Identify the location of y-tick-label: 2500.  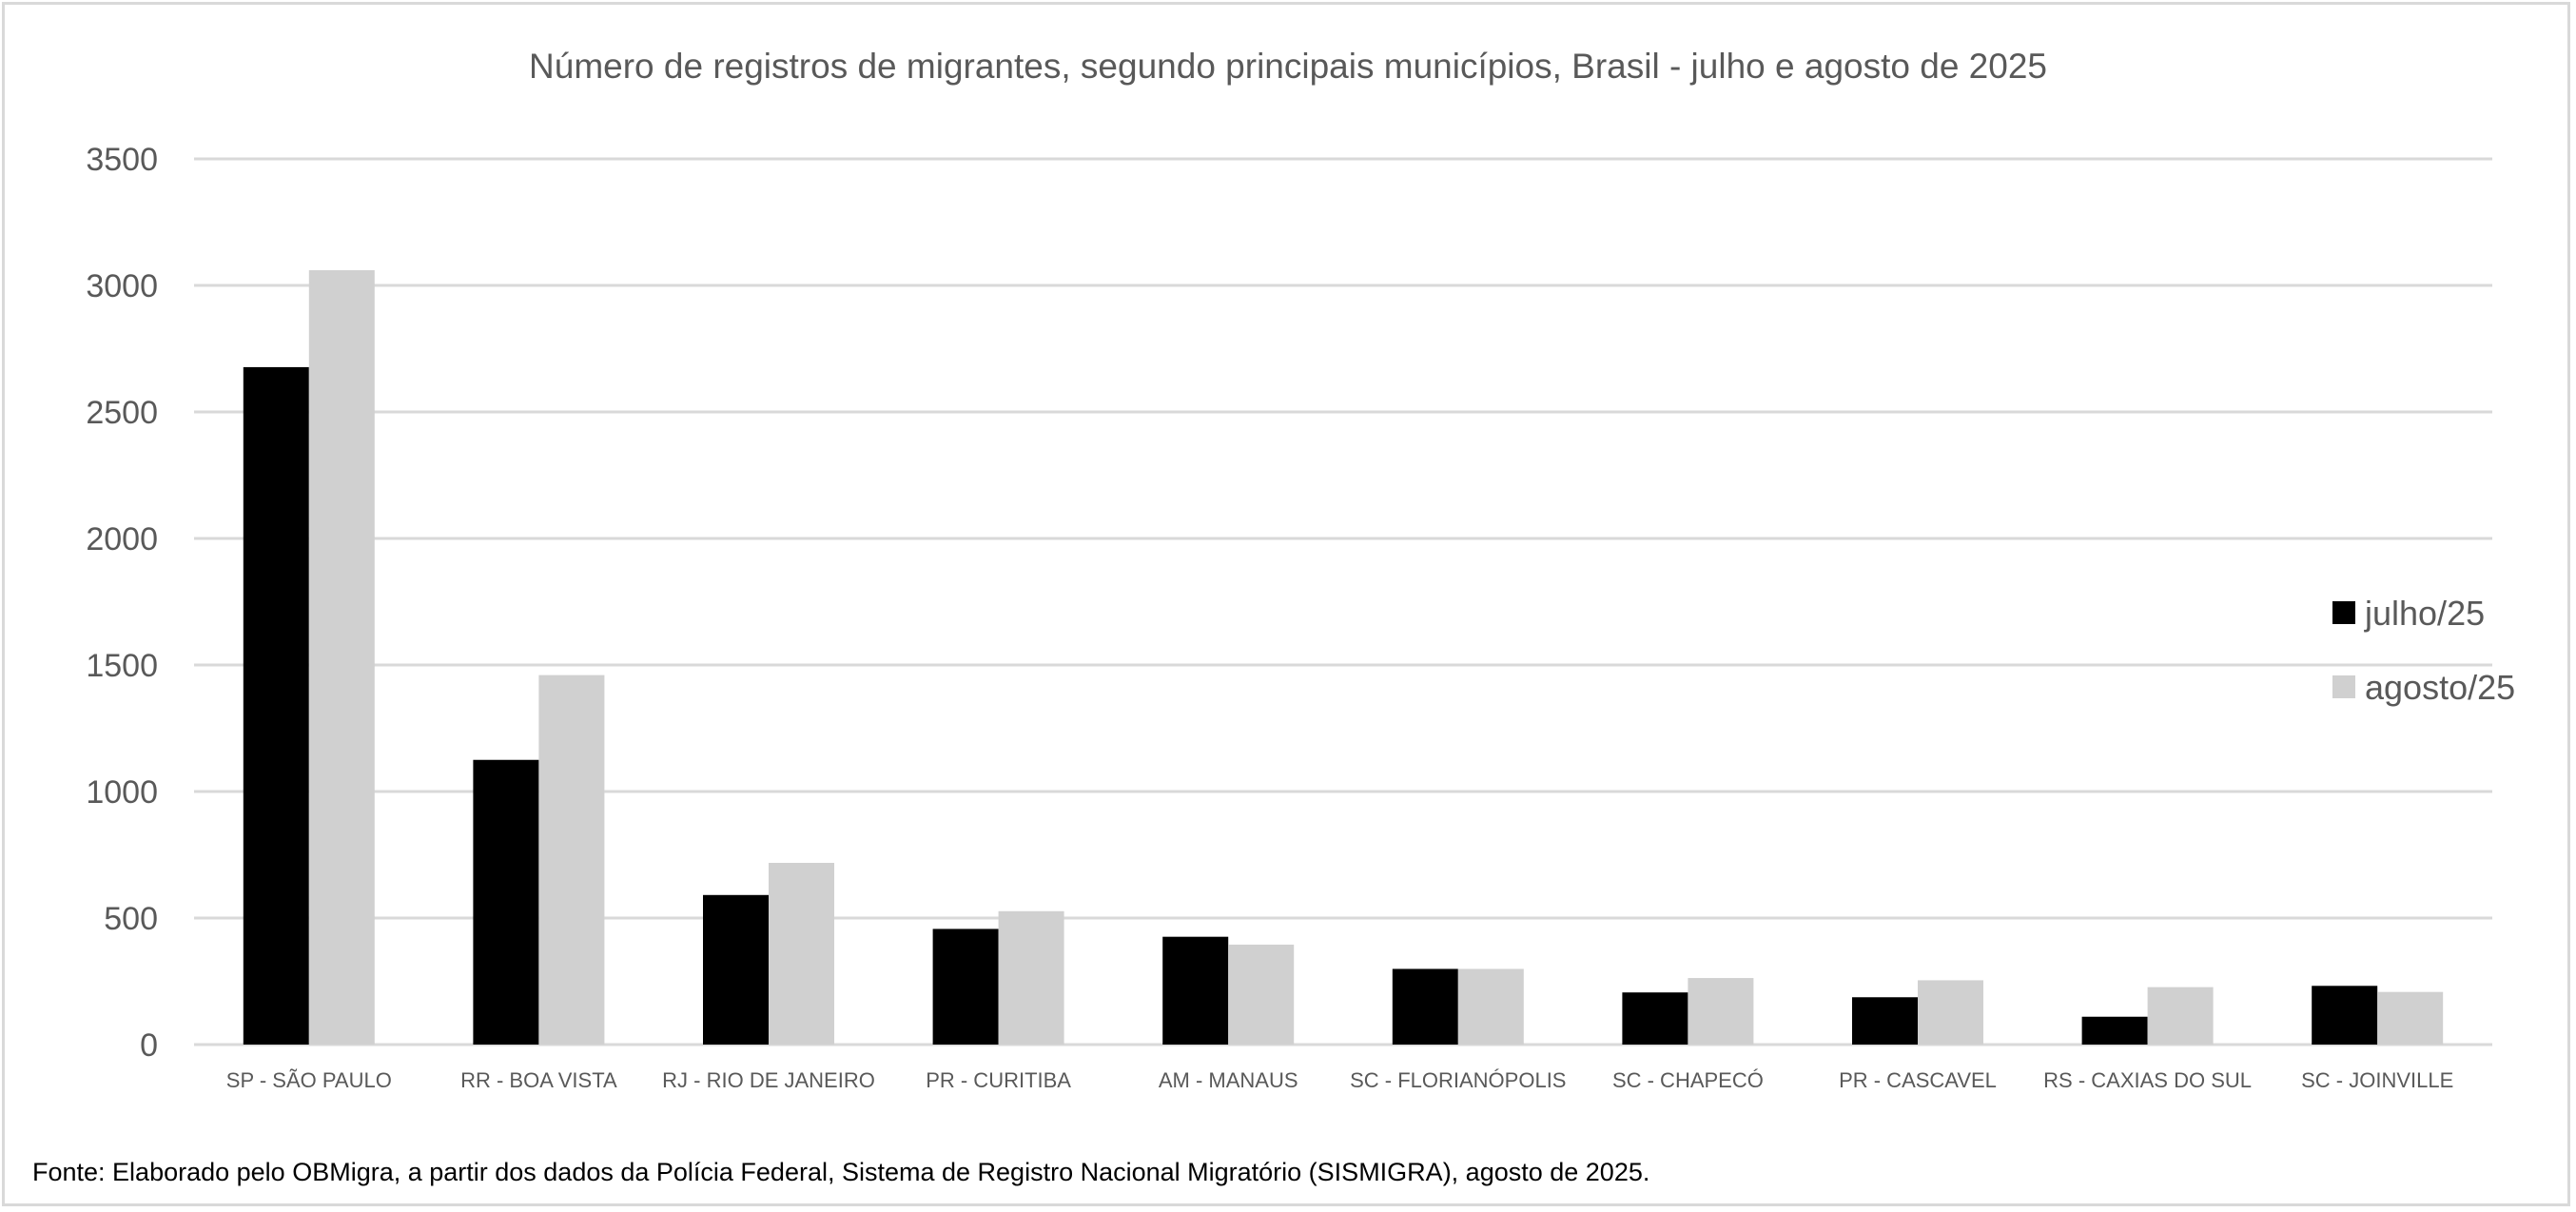
(122, 413).